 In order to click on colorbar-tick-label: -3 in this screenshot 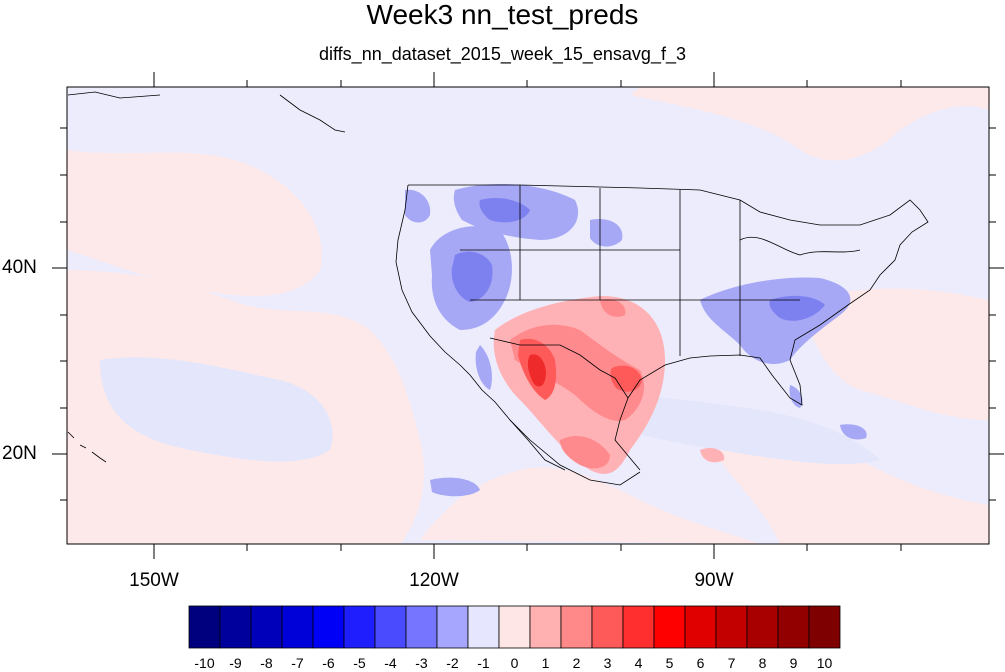, I will do `click(421, 663)`.